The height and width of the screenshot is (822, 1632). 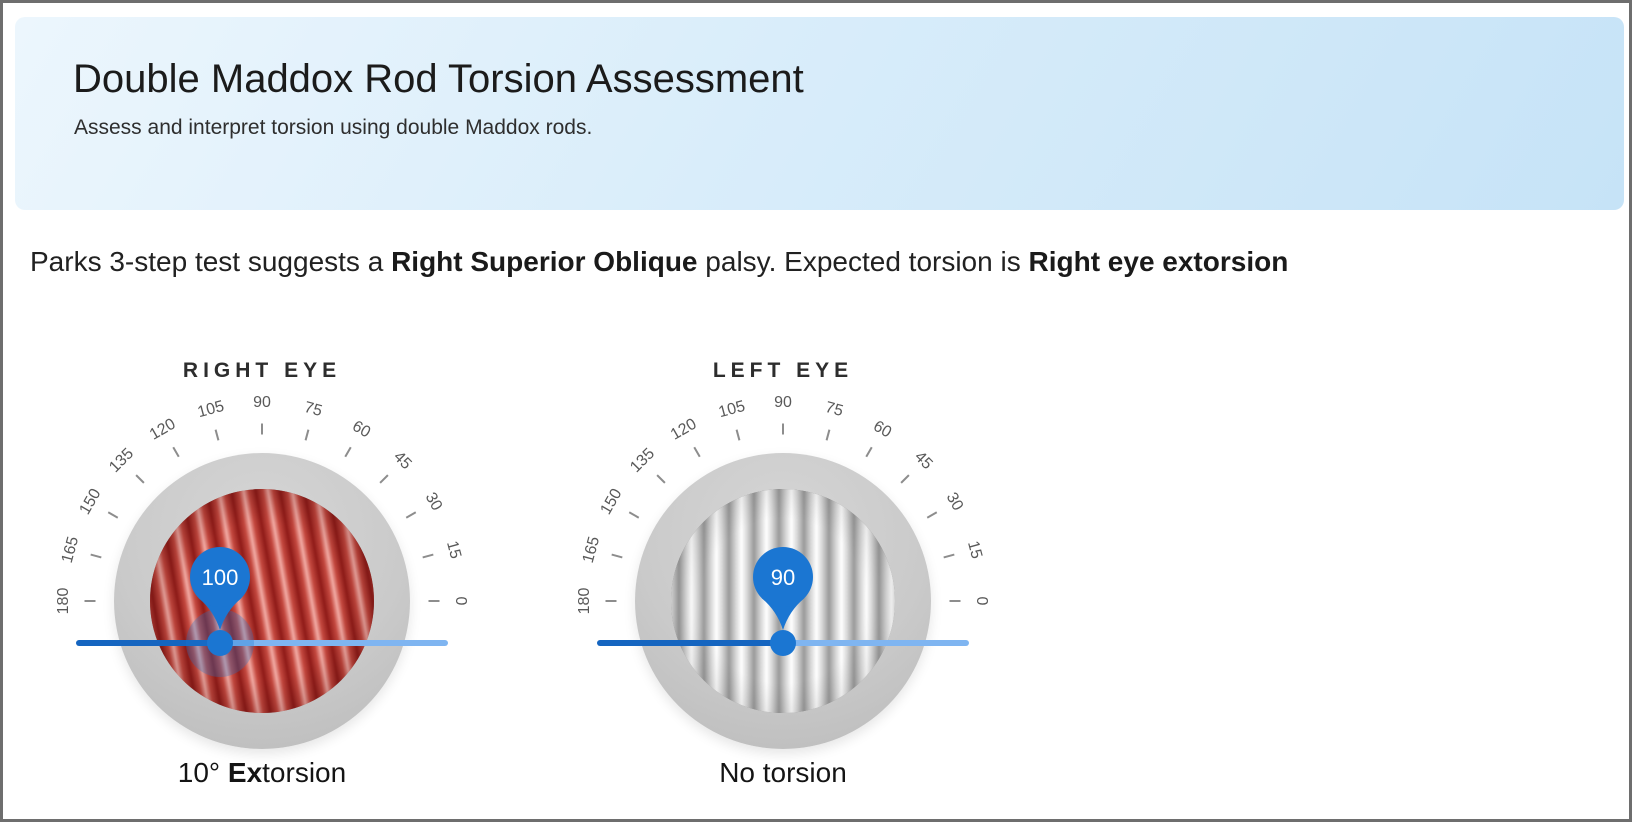 What do you see at coordinates (245, 772) in the screenshot?
I see `caption-bold-text: Ex` at bounding box center [245, 772].